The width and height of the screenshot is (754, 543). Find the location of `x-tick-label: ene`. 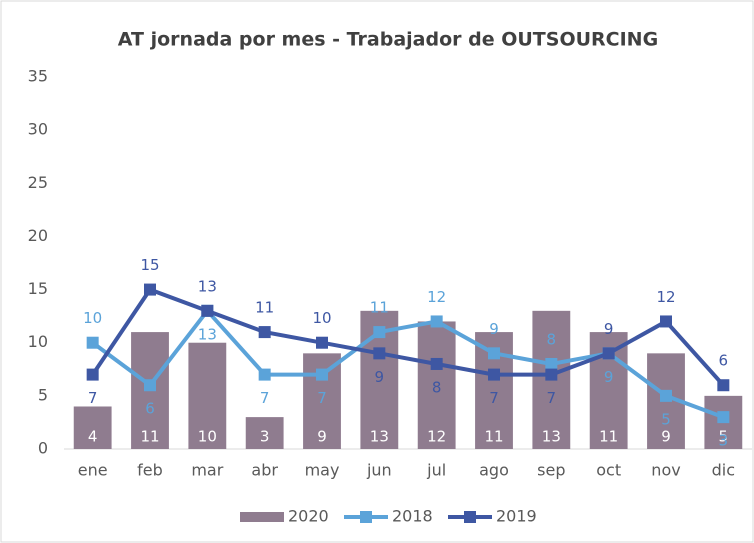

x-tick-label: ene is located at coordinates (93, 470).